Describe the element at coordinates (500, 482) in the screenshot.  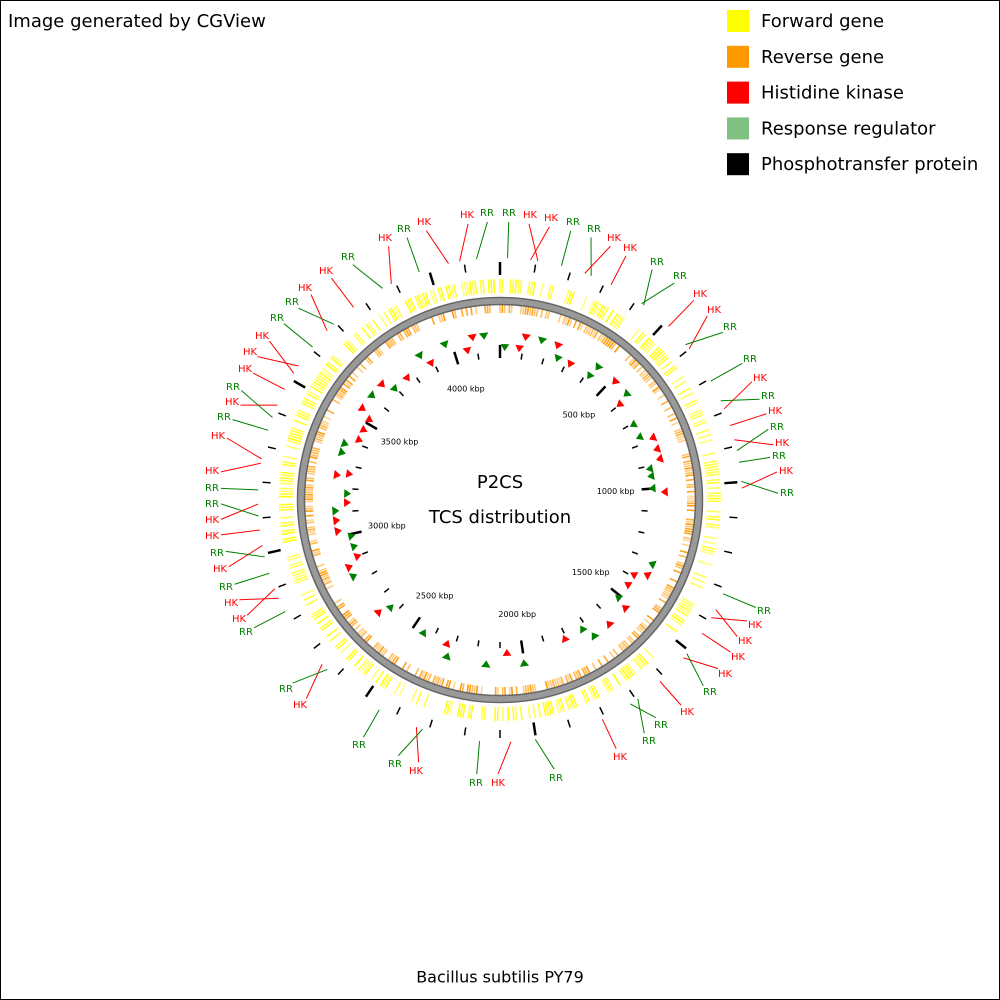
I see `title: P2CS` at that location.